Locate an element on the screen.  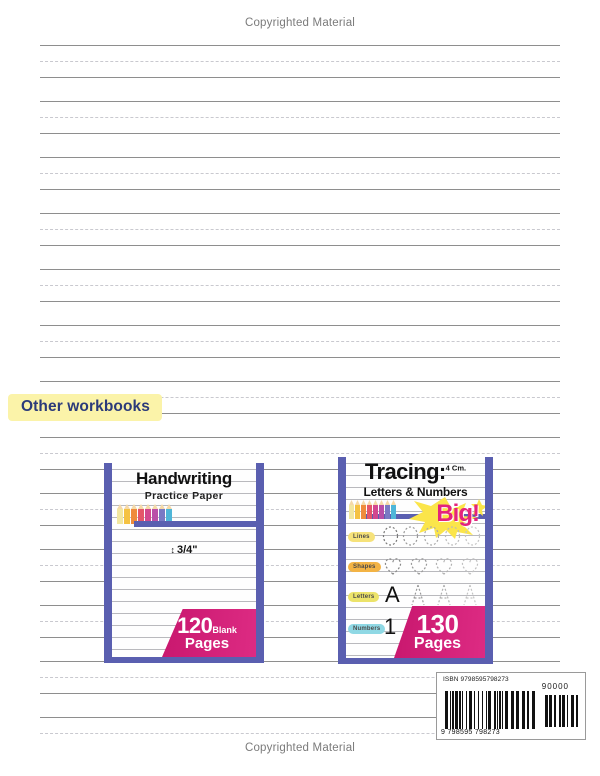
tracing-title: Tracing:4 Cm. is located at coordinates (415, 472).